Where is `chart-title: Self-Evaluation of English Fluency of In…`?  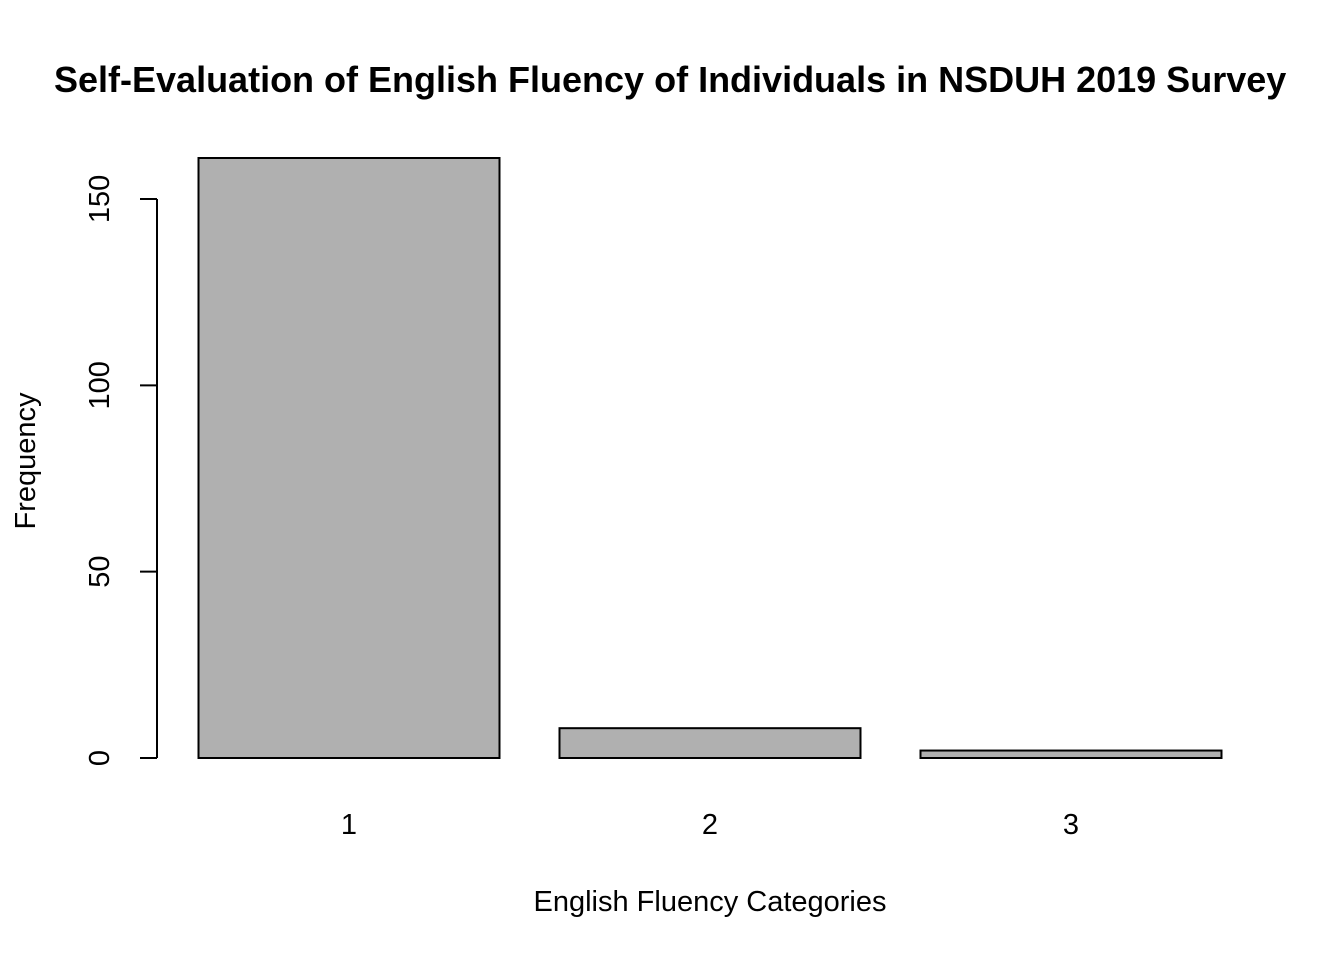
chart-title: Self-Evaluation of English Fluency of In… is located at coordinates (670, 79).